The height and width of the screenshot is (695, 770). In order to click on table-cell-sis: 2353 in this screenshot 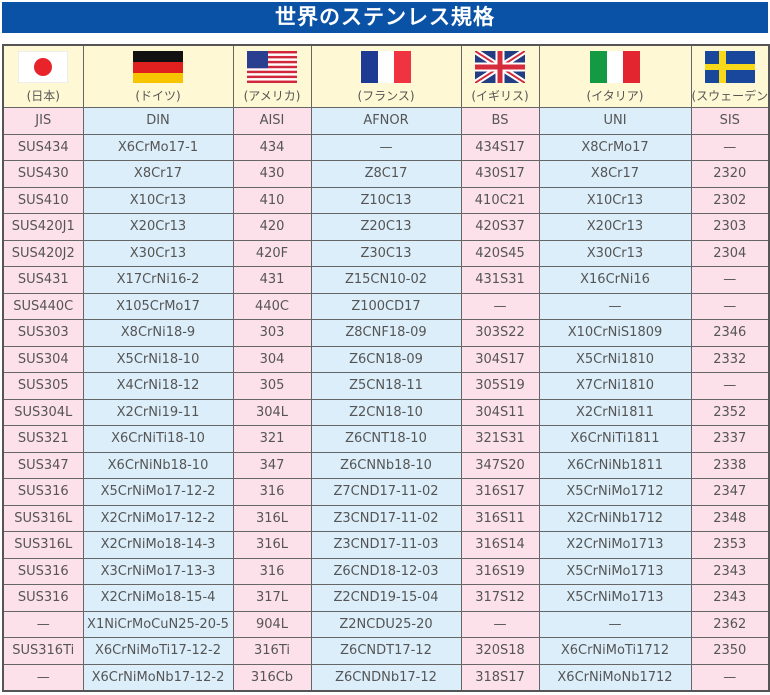, I will do `click(730, 545)`.